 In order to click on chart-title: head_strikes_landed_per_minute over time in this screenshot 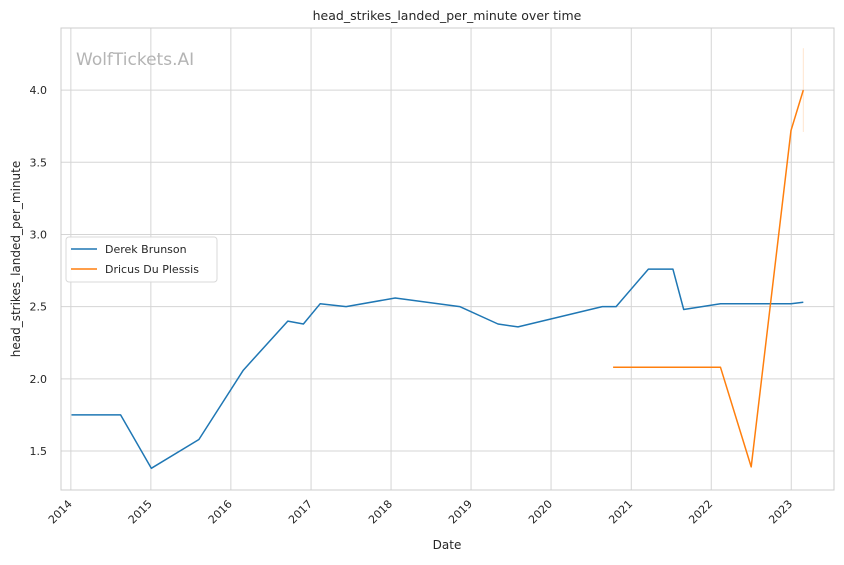, I will do `click(447, 15)`.